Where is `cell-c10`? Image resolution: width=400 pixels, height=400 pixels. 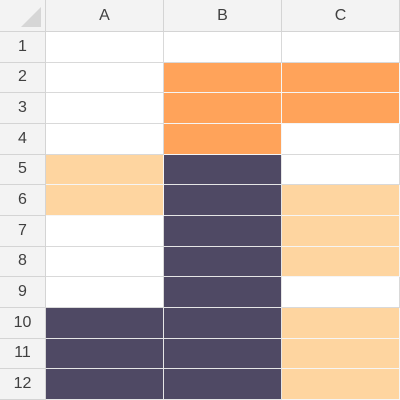 cell-c10 is located at coordinates (341, 323).